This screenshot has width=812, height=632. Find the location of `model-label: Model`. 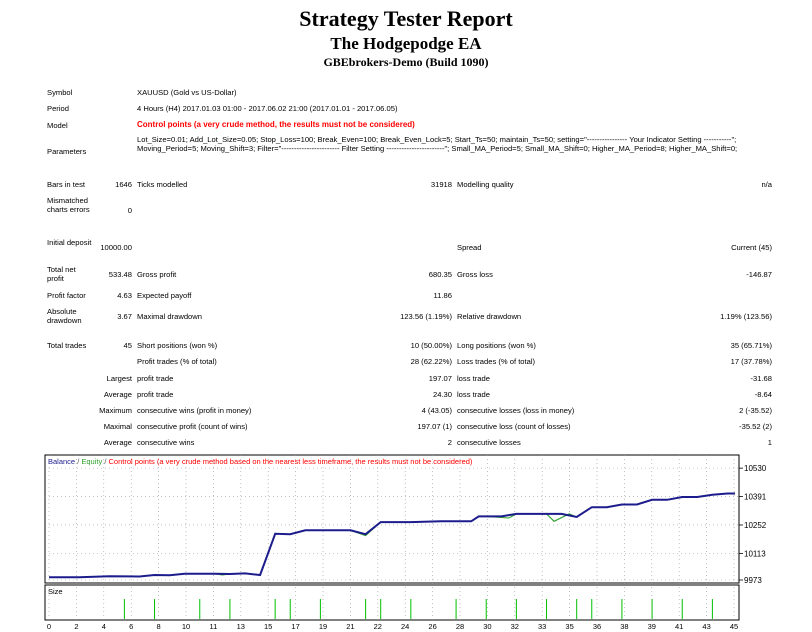

model-label: Model is located at coordinates (57, 125).